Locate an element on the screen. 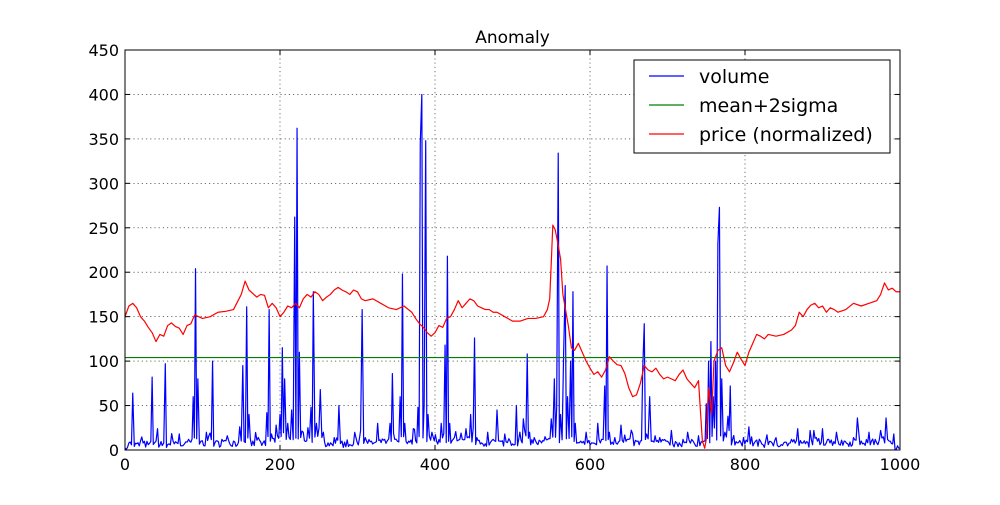 This screenshot has height=505, width=1000. y-tick-label: 400 is located at coordinates (103, 94).